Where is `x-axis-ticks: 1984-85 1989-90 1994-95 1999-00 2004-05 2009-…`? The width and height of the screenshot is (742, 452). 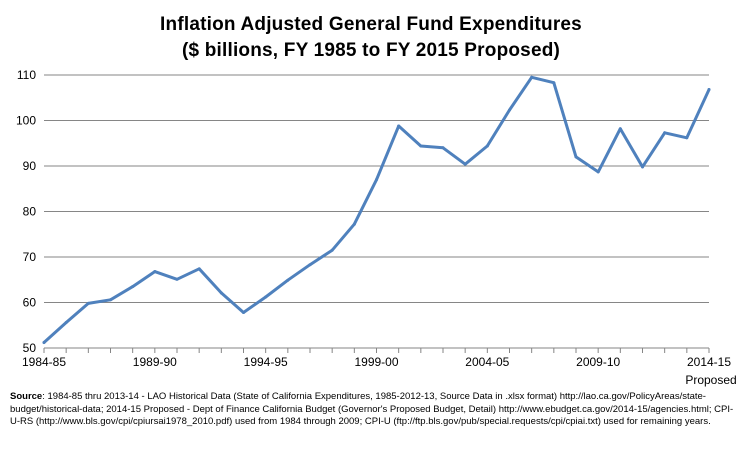 x-axis-ticks: 1984-85 1989-90 1994-95 1999-00 2004-05 2009-… is located at coordinates (379, 371).